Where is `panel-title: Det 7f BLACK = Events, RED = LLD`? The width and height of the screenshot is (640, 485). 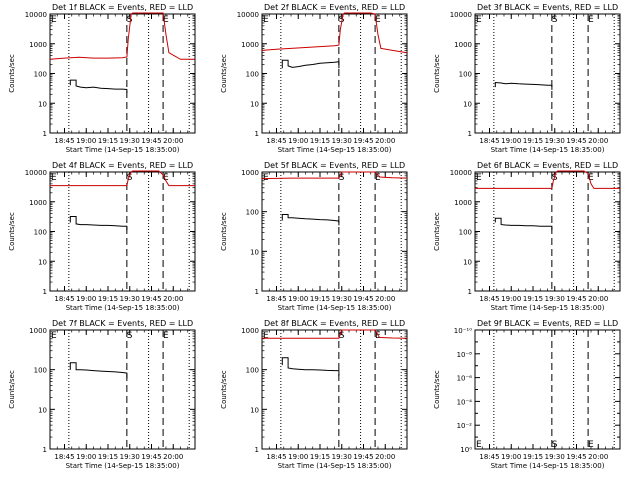
panel-title: Det 7f BLACK = Events, RED = LLD is located at coordinates (122, 323).